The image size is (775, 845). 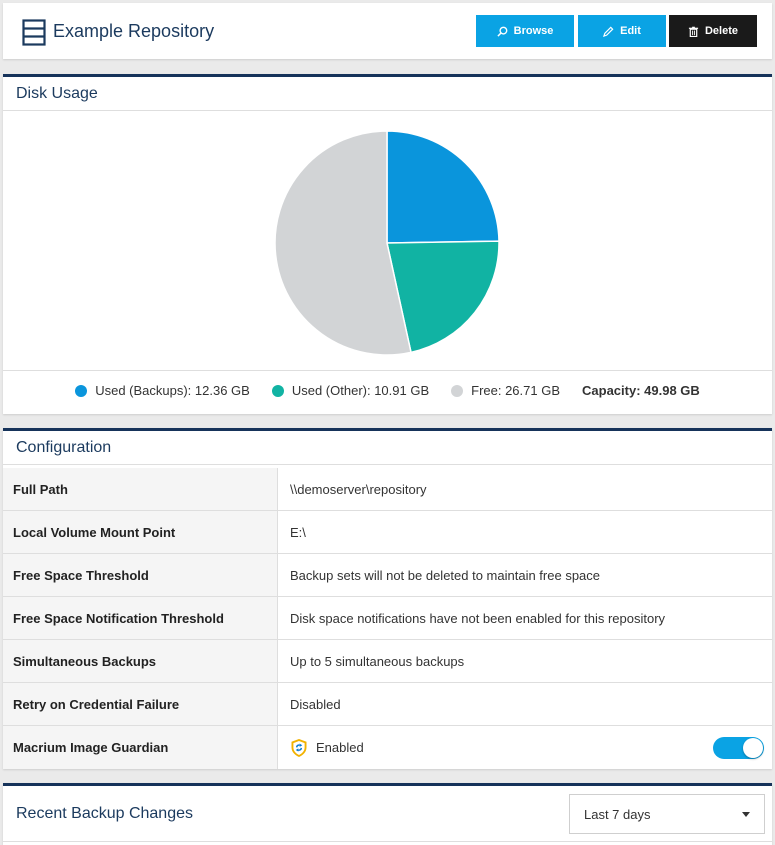 I want to click on row-label: Free Space Notification Threshold, so click(x=140, y=618).